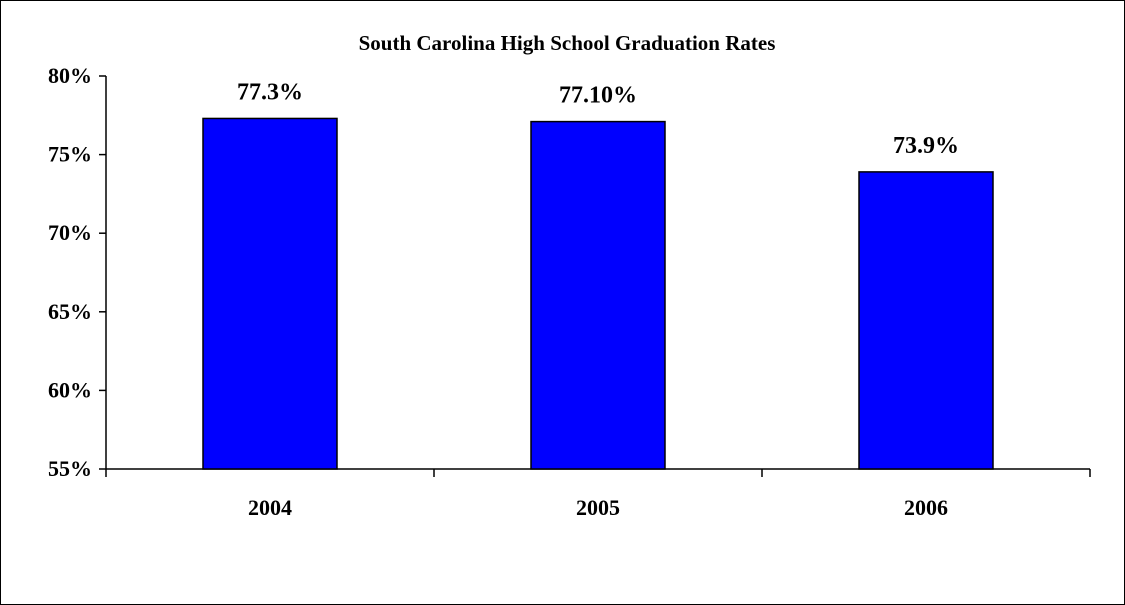 The height and width of the screenshot is (605, 1125). I want to click on x-tick-label: 2005, so click(598, 507).